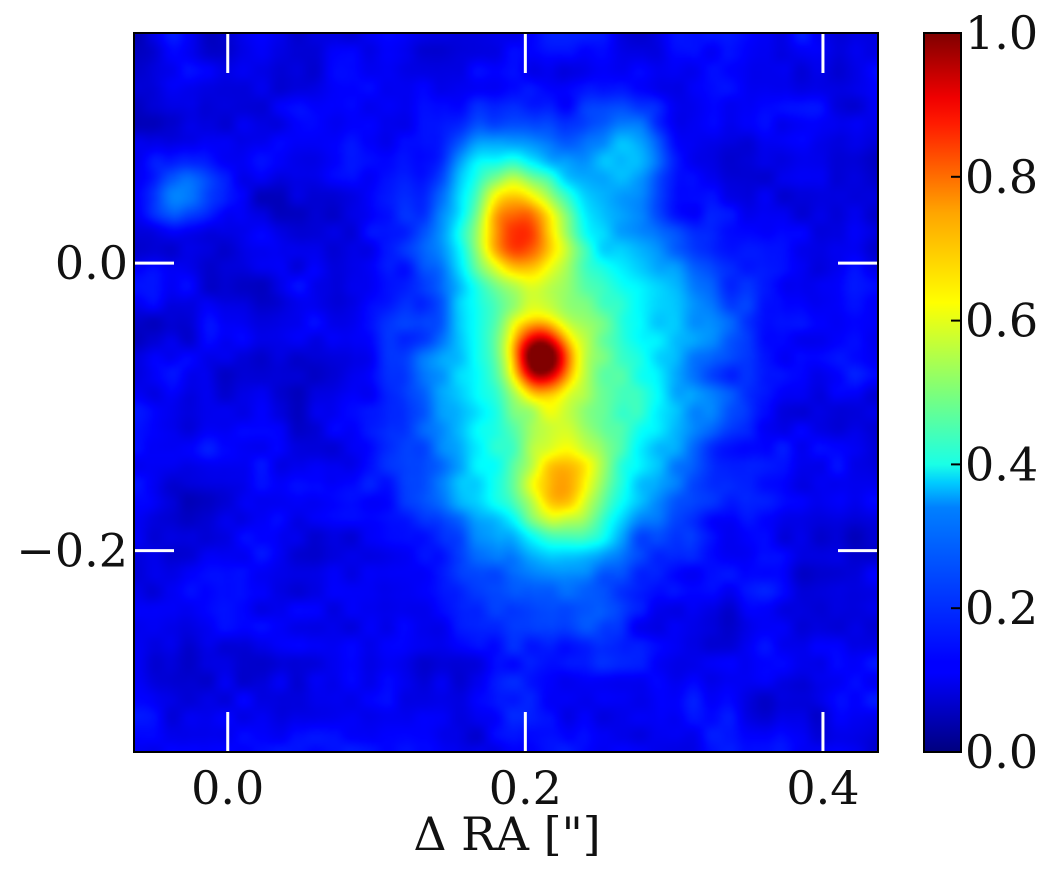  Describe the element at coordinates (822, 788) in the screenshot. I see `x-tick-label: 0.4` at that location.